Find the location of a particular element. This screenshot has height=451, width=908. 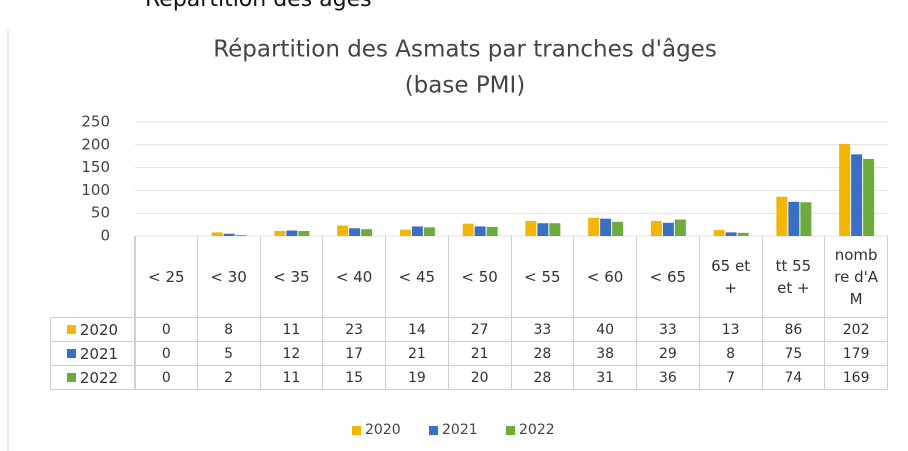

y-tick-label: 200 is located at coordinates (95, 144).